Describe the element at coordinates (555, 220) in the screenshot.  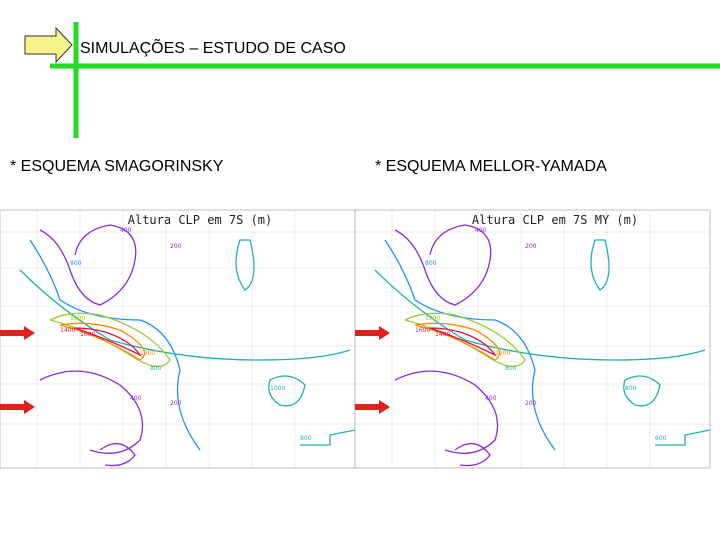
I see `plot-title: Altura CLP em 7S MY (m)` at that location.